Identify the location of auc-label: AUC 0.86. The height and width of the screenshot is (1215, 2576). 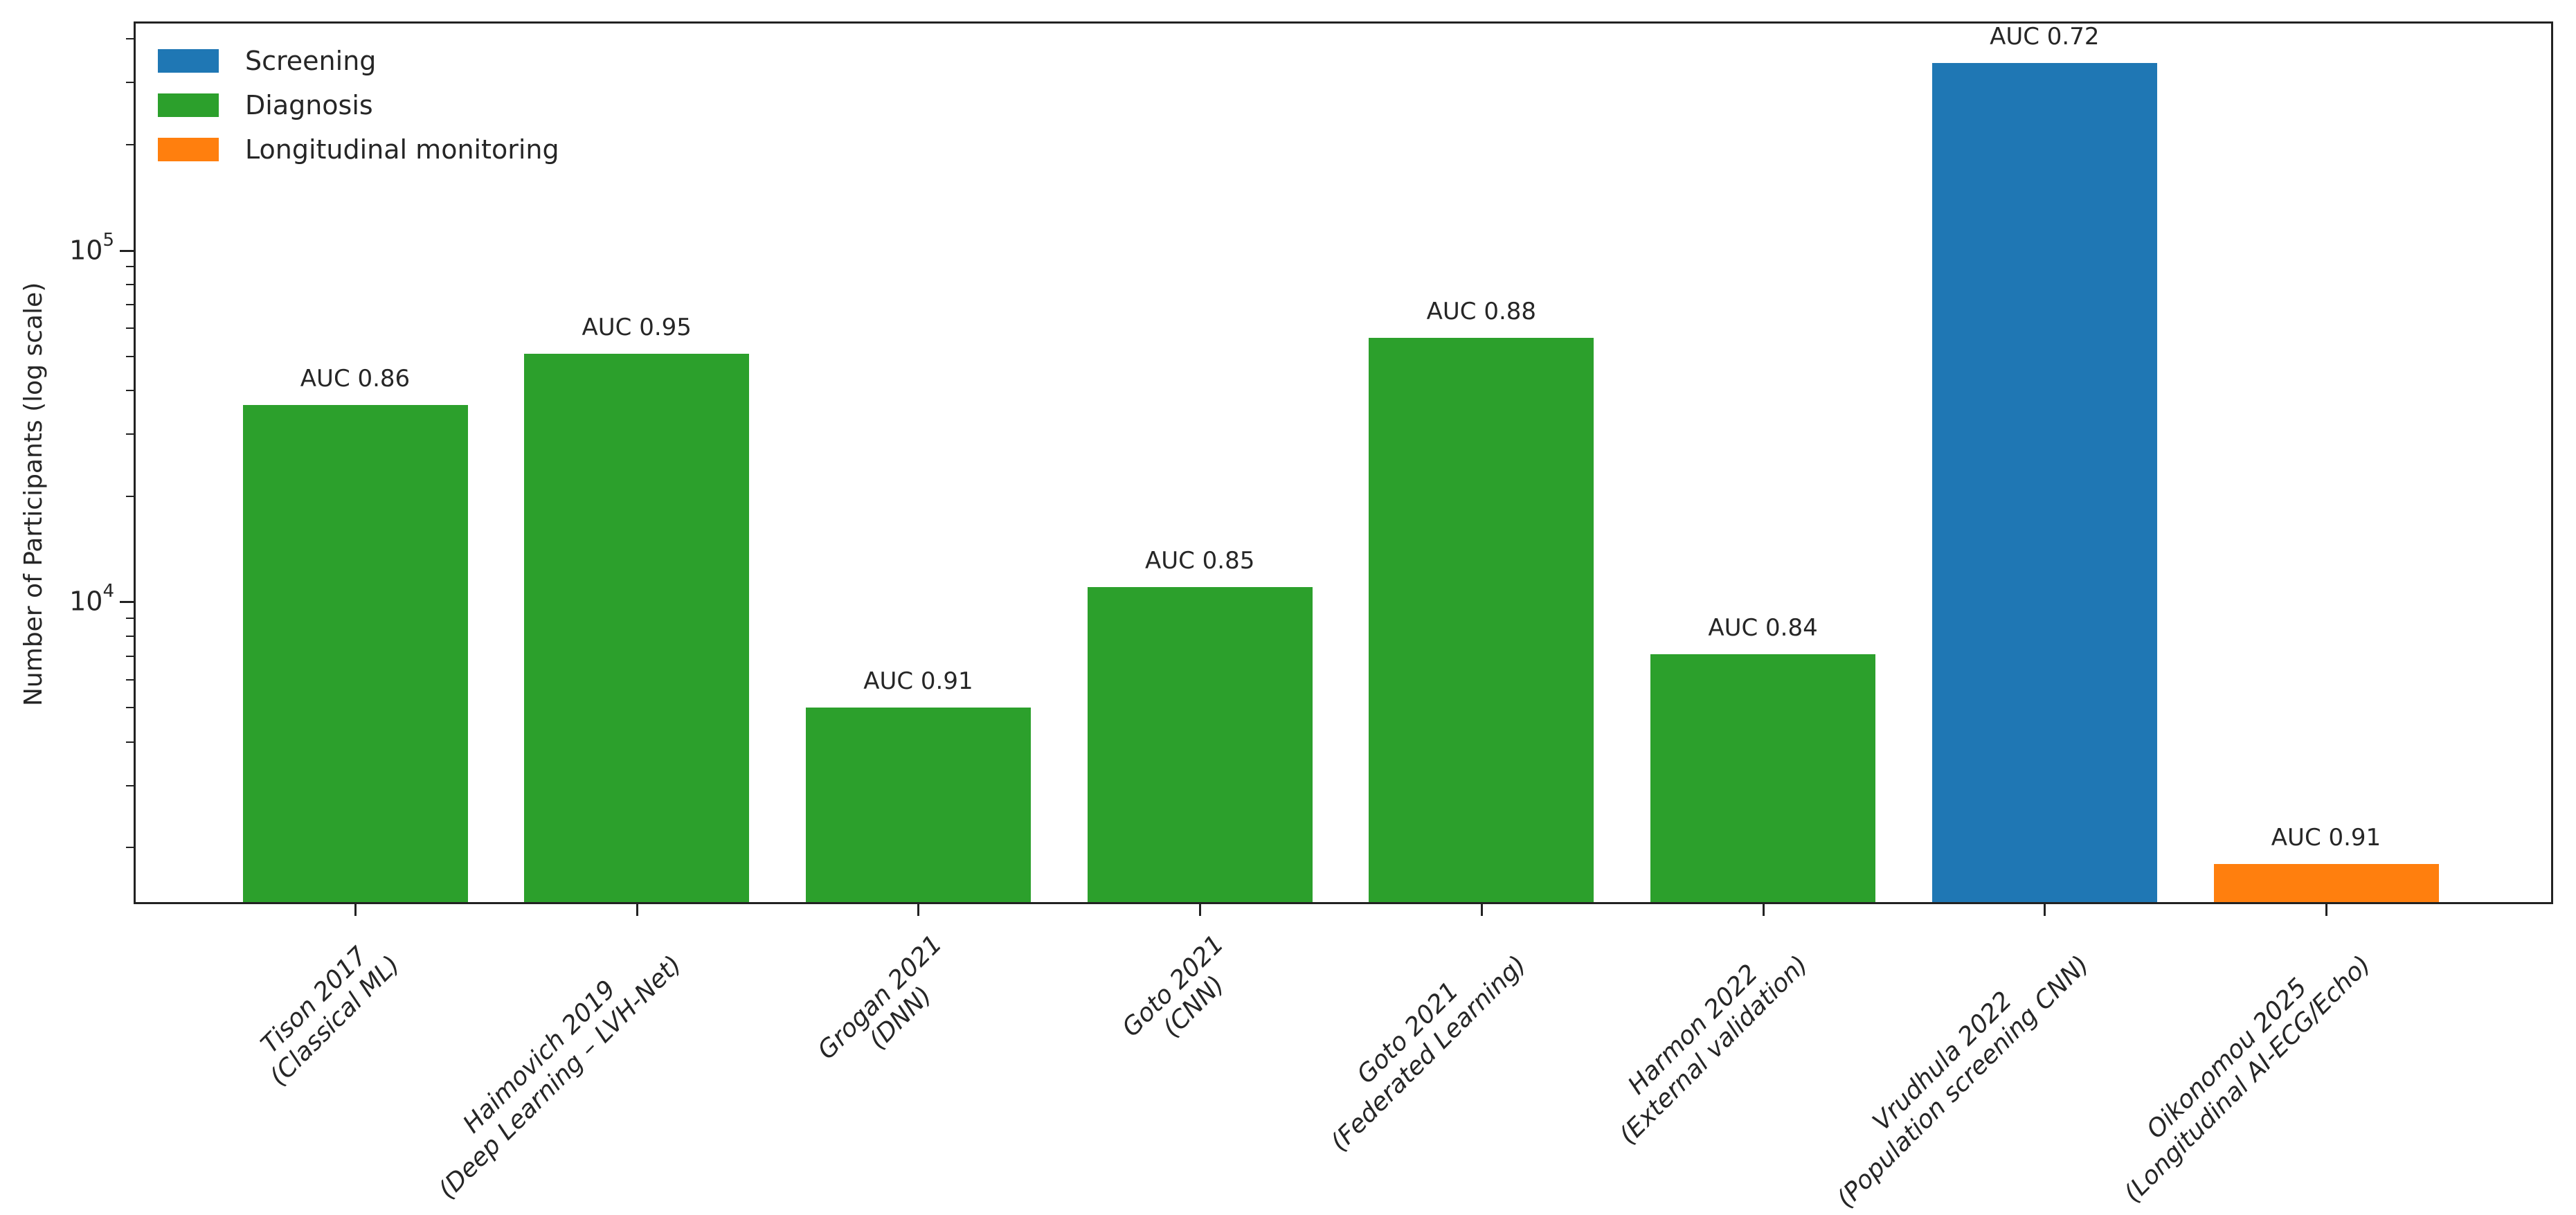
(355, 378).